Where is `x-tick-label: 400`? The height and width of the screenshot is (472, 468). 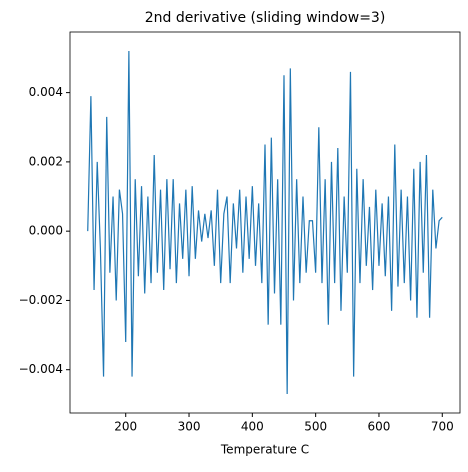 x-tick-label: 400 is located at coordinates (252, 427).